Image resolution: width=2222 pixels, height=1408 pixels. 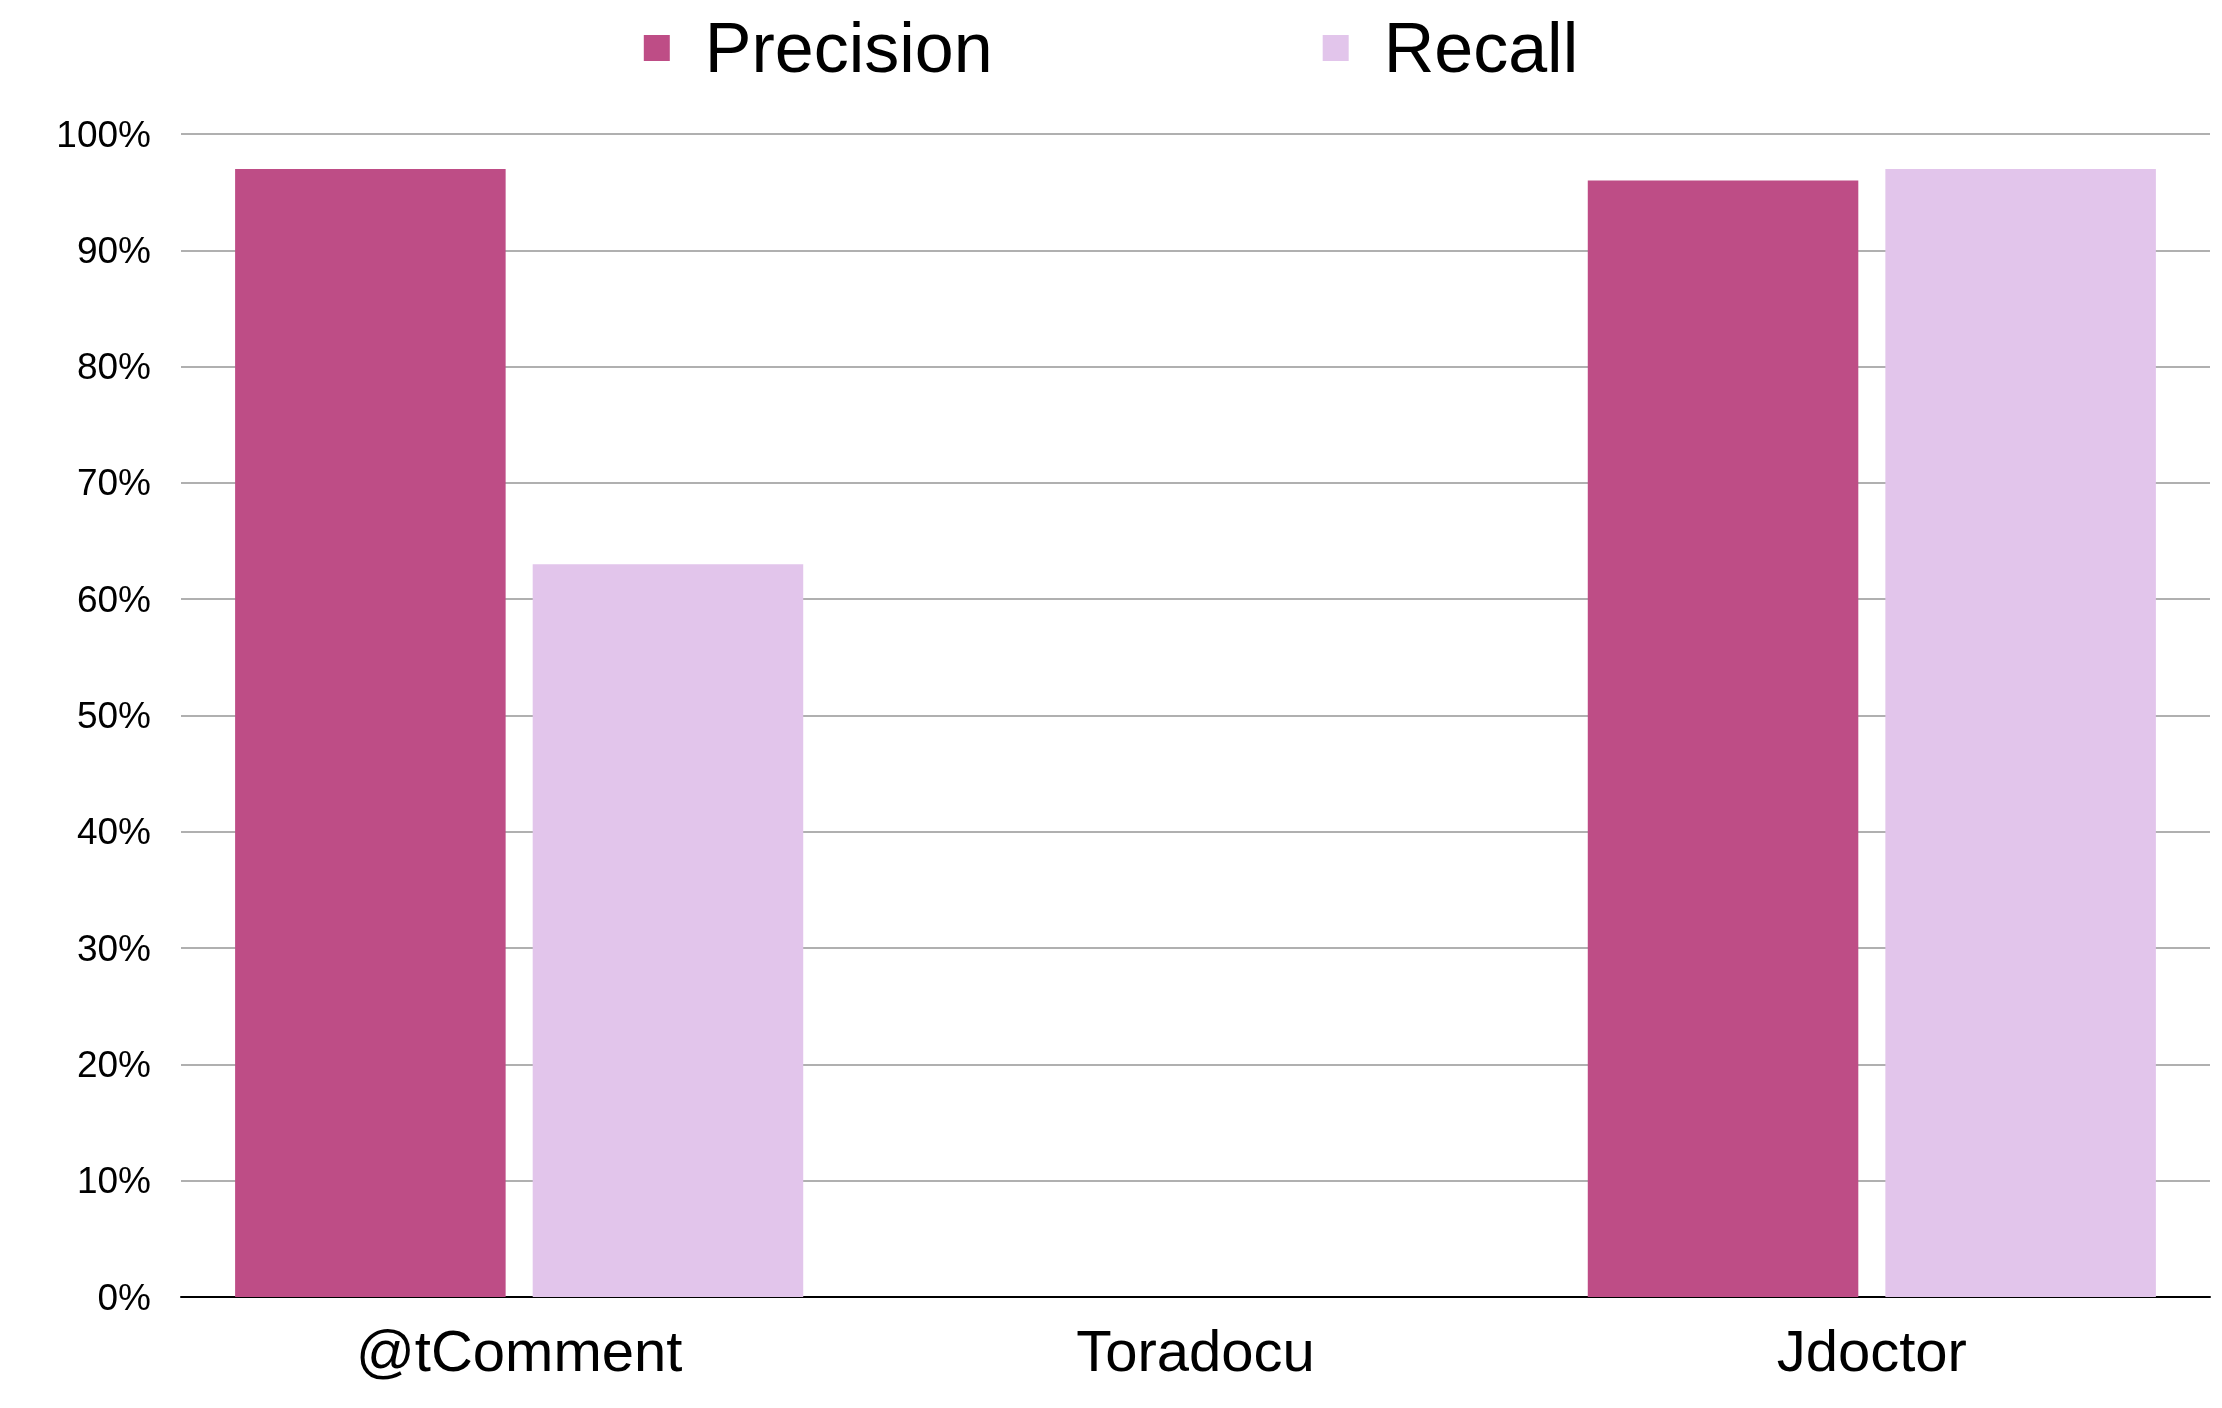 I want to click on y-tick-label: 90%, so click(x=113, y=250).